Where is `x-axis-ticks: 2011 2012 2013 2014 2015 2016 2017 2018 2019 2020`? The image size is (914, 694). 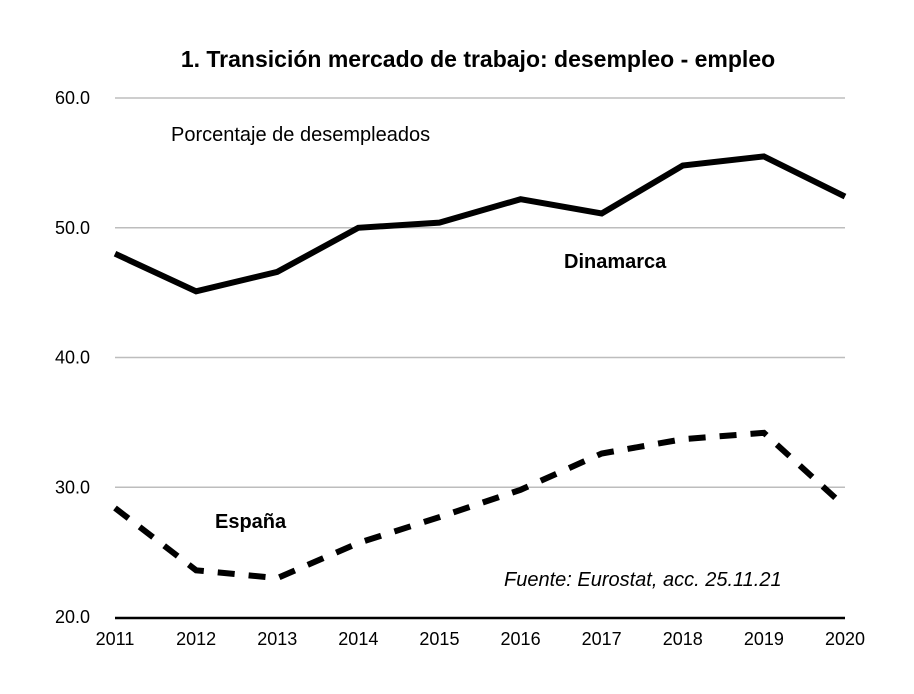
x-axis-ticks: 2011 2012 2013 2014 2015 2016 2017 2018 2019 2020 is located at coordinates (480, 639).